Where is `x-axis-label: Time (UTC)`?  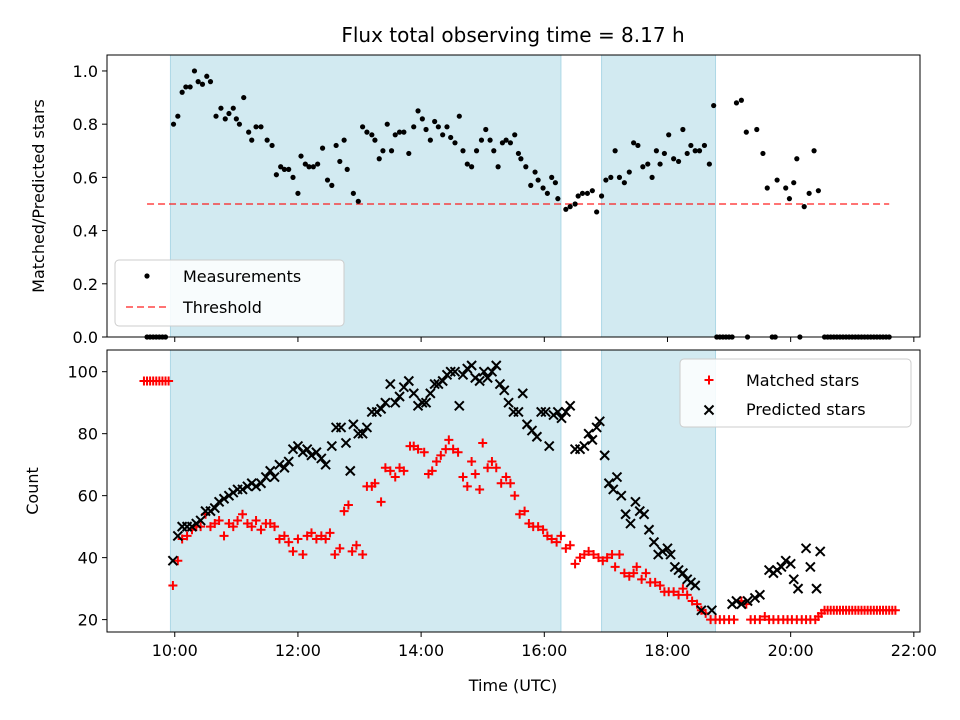 x-axis-label: Time (UTC) is located at coordinates (512, 685).